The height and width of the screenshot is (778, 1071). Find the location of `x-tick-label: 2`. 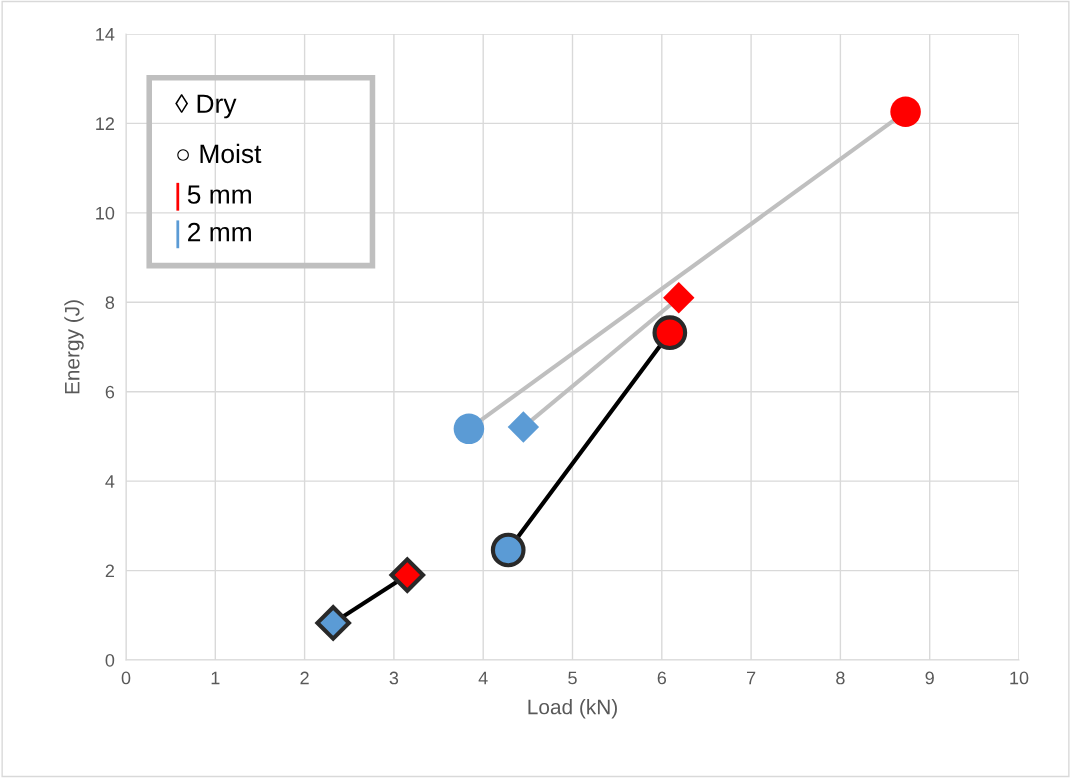

x-tick-label: 2 is located at coordinates (304, 678).